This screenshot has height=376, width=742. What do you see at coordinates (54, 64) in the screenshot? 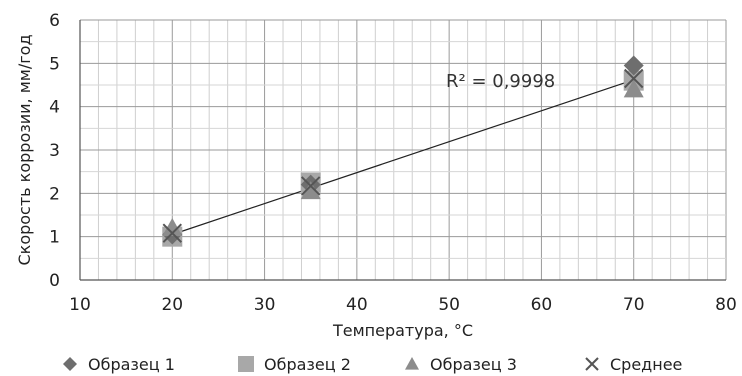
I see `y-tick-label: 5` at bounding box center [54, 64].